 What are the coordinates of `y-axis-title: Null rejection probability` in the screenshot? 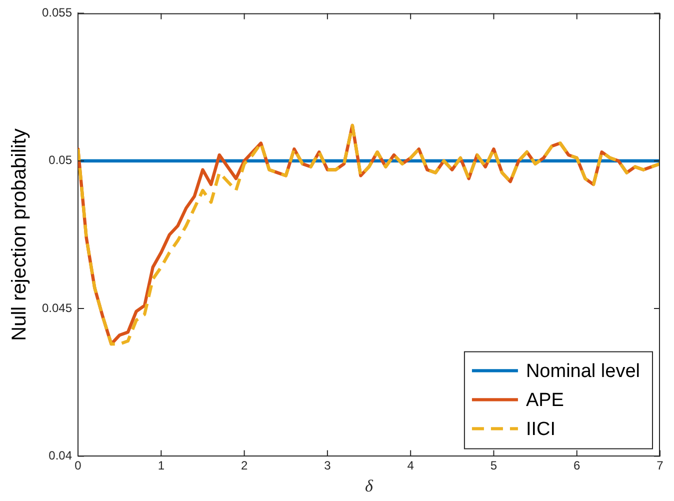 It's located at (19, 234).